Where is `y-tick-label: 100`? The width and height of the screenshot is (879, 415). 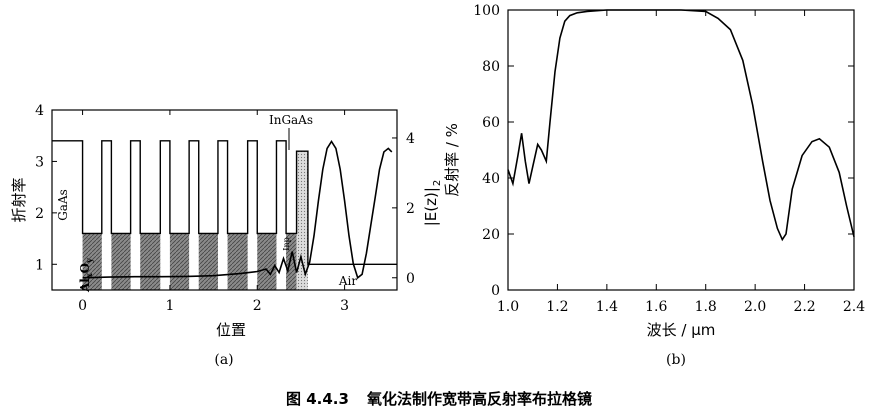 y-tick-label: 100 is located at coordinates (486, 11).